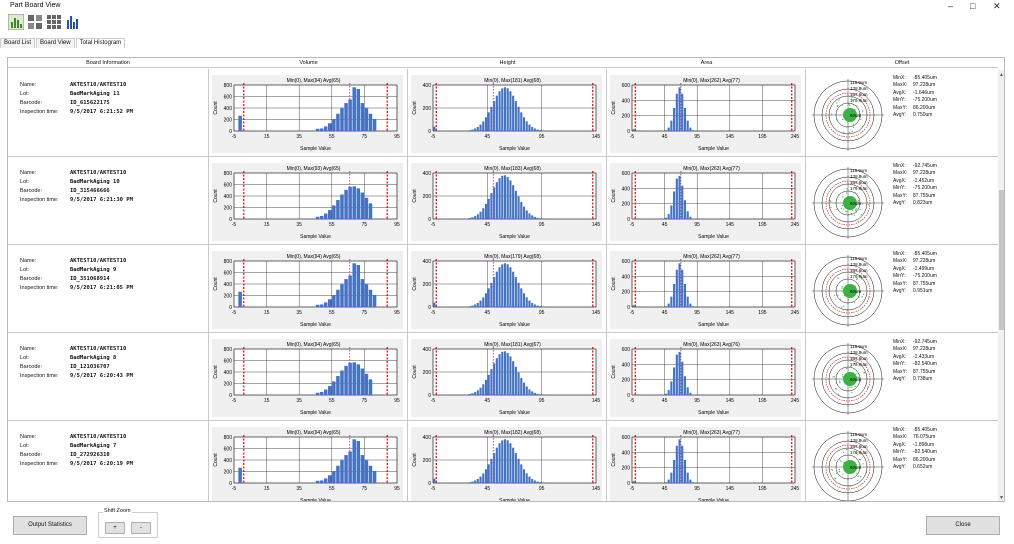  I want to click on offset-stat-value: 0.738um, so click(923, 379).